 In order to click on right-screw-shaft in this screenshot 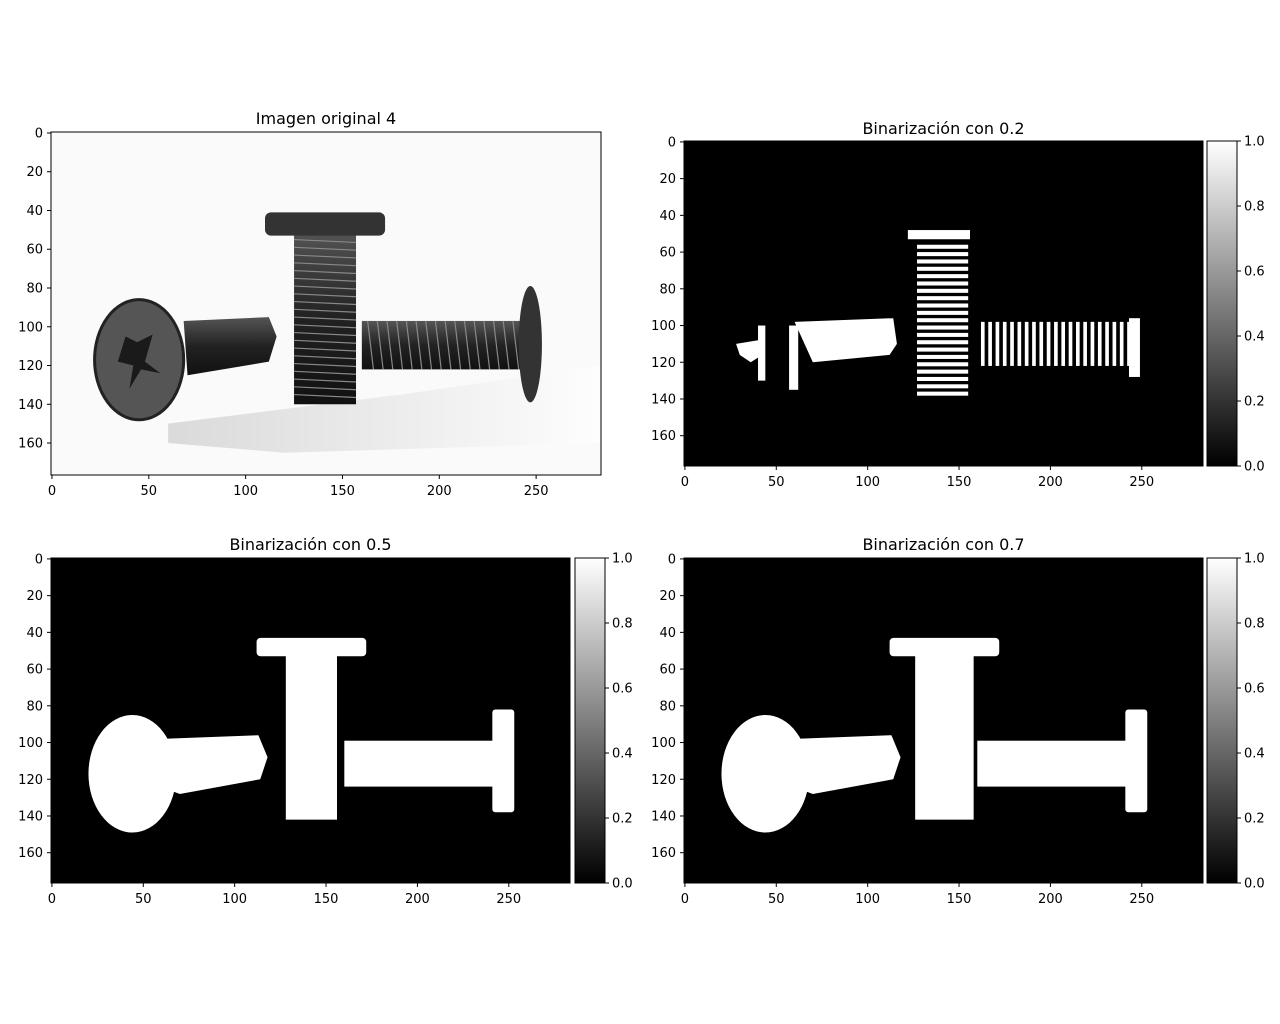, I will do `click(444, 345)`.